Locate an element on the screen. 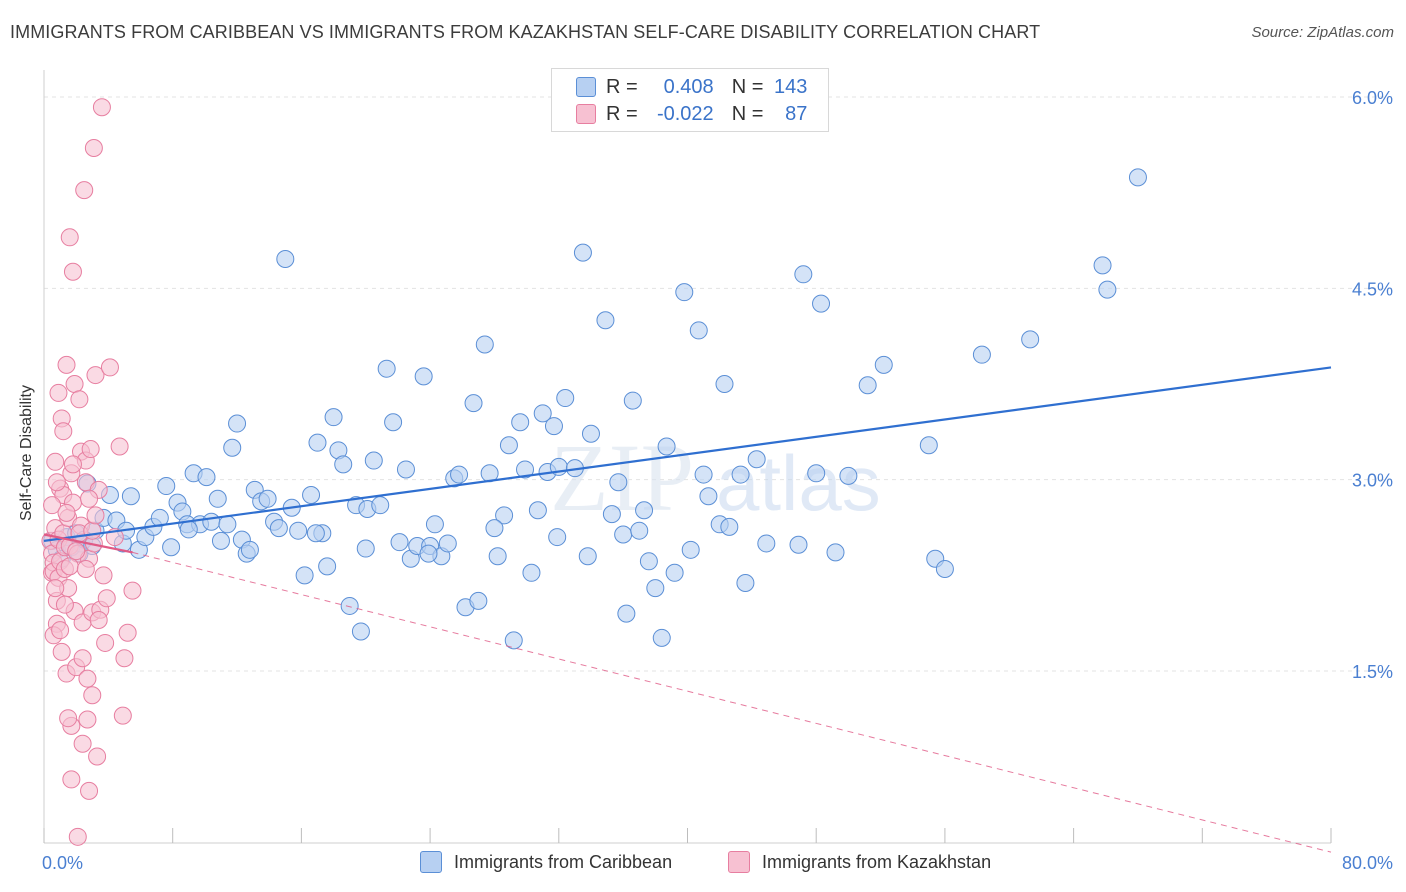 Image resolution: width=1406 pixels, height=892 pixels. legend-n-value: 87 is located at coordinates (796, 113).